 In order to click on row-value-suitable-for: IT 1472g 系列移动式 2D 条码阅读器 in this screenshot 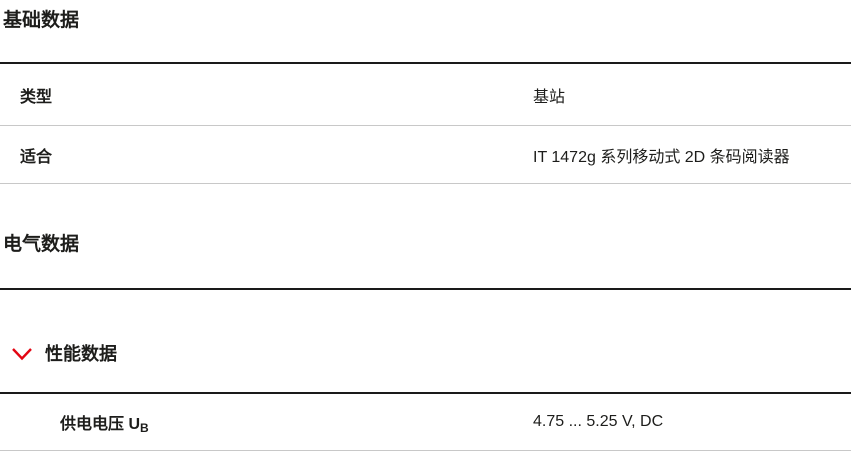, I will do `click(661, 157)`.